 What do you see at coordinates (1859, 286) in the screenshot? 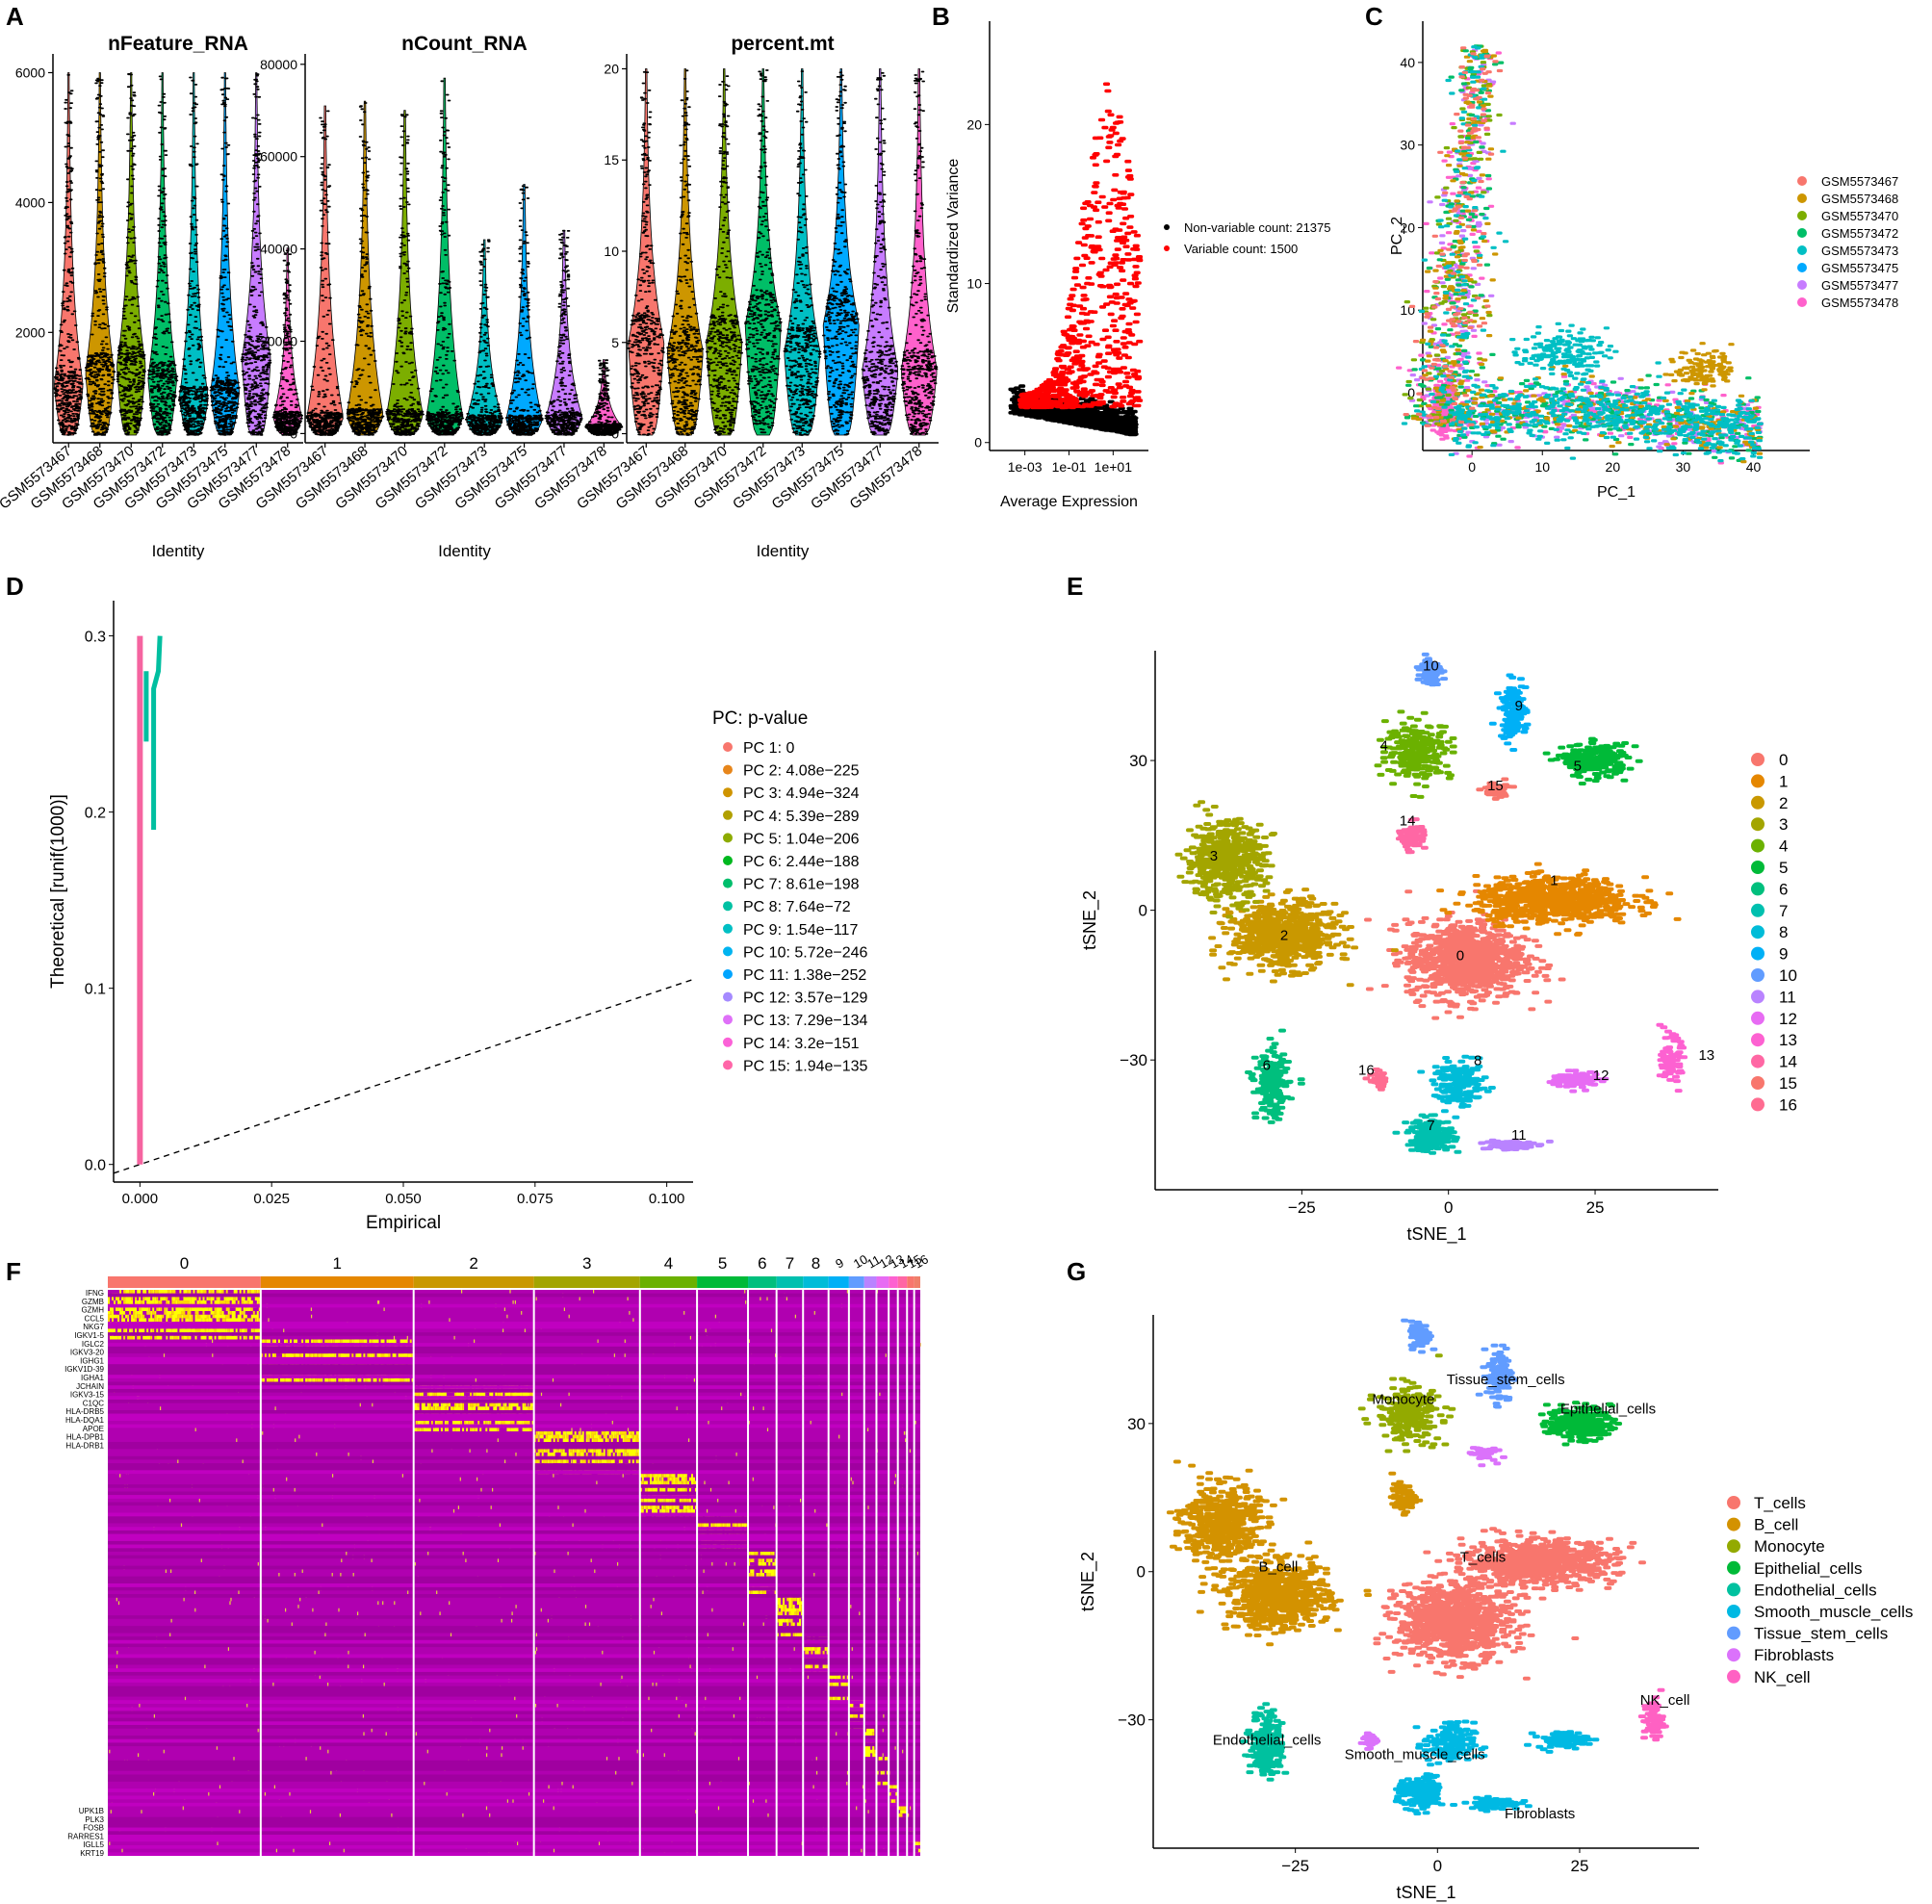
I see `legend-label: GSM5573477` at bounding box center [1859, 286].